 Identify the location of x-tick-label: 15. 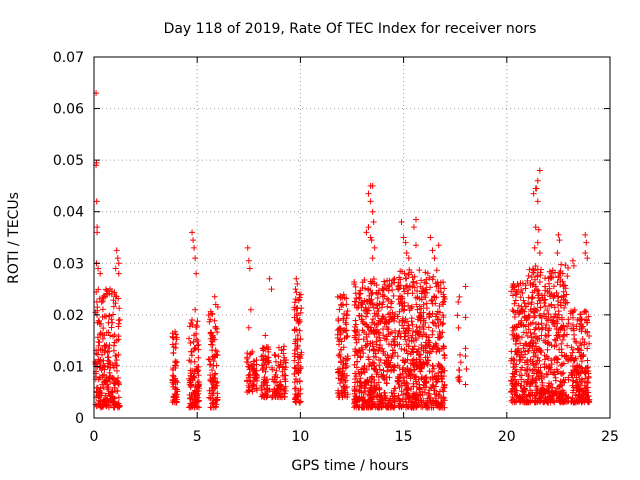
(404, 437).